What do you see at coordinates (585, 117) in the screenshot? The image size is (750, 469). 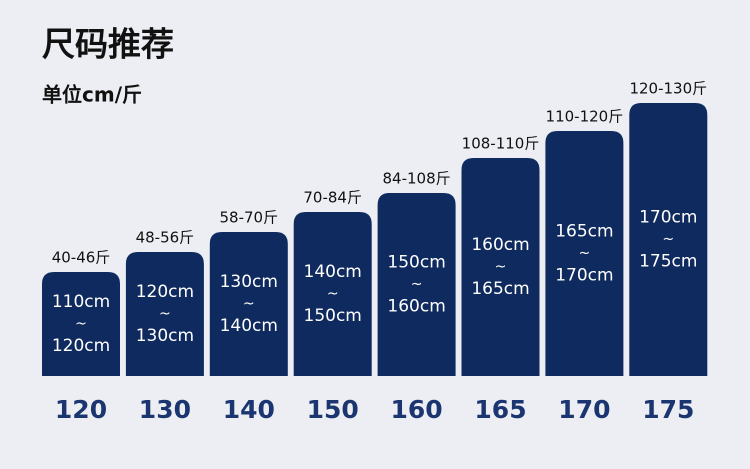 I see `weight-label: 110-120斤` at bounding box center [585, 117].